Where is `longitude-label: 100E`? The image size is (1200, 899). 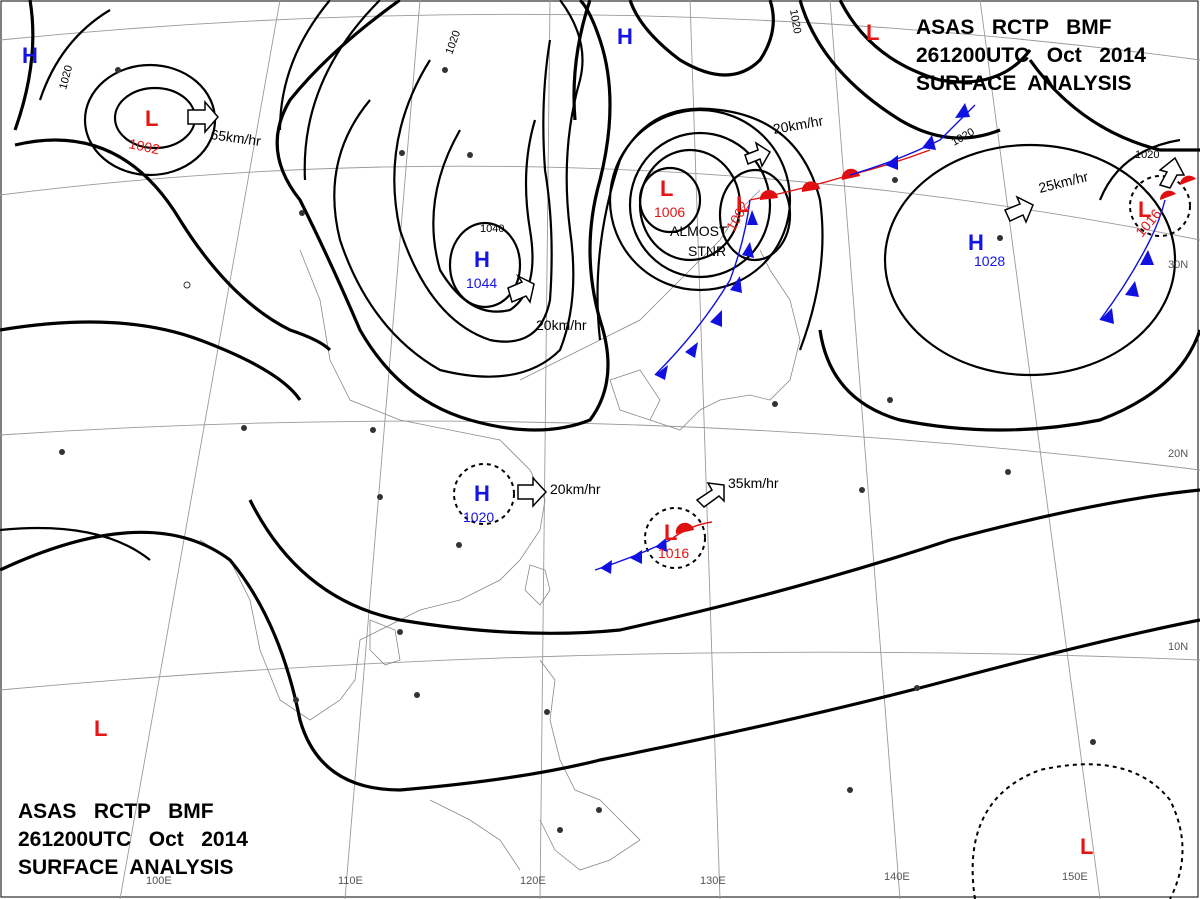 longitude-label: 100E is located at coordinates (159, 881).